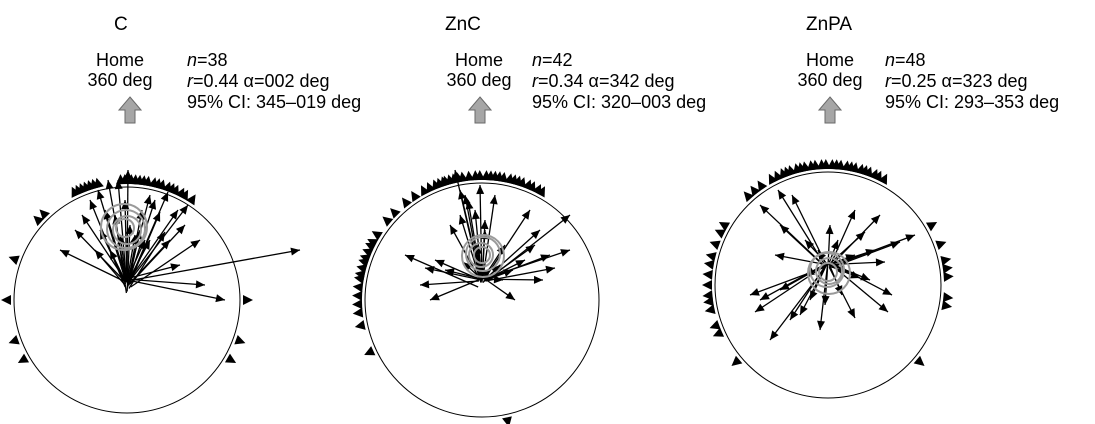 This screenshot has height=424, width=1095. I want to click on r-line: r=0.25 α=323 deg, so click(956, 81).